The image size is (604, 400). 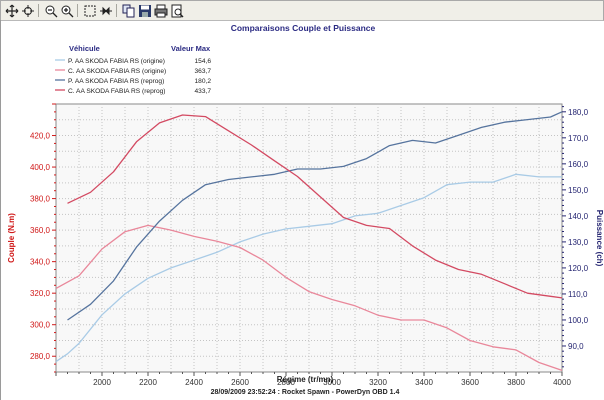 What do you see at coordinates (116, 81) in the screenshot?
I see `legend-item-name: P. AA SKODA FABIA RS (reprog)` at bounding box center [116, 81].